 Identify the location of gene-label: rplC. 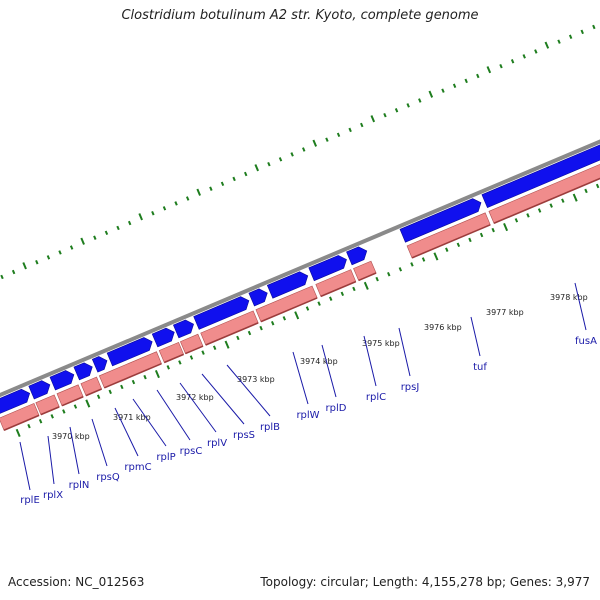
(376, 397).